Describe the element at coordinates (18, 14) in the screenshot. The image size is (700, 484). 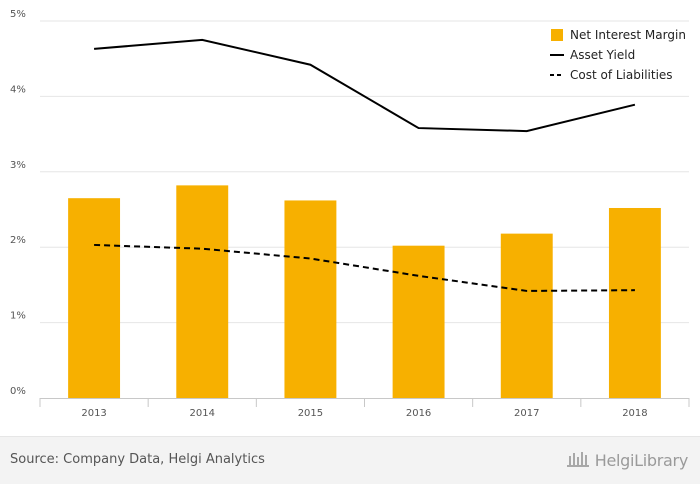
I see `y-tick-label: 5%` at that location.